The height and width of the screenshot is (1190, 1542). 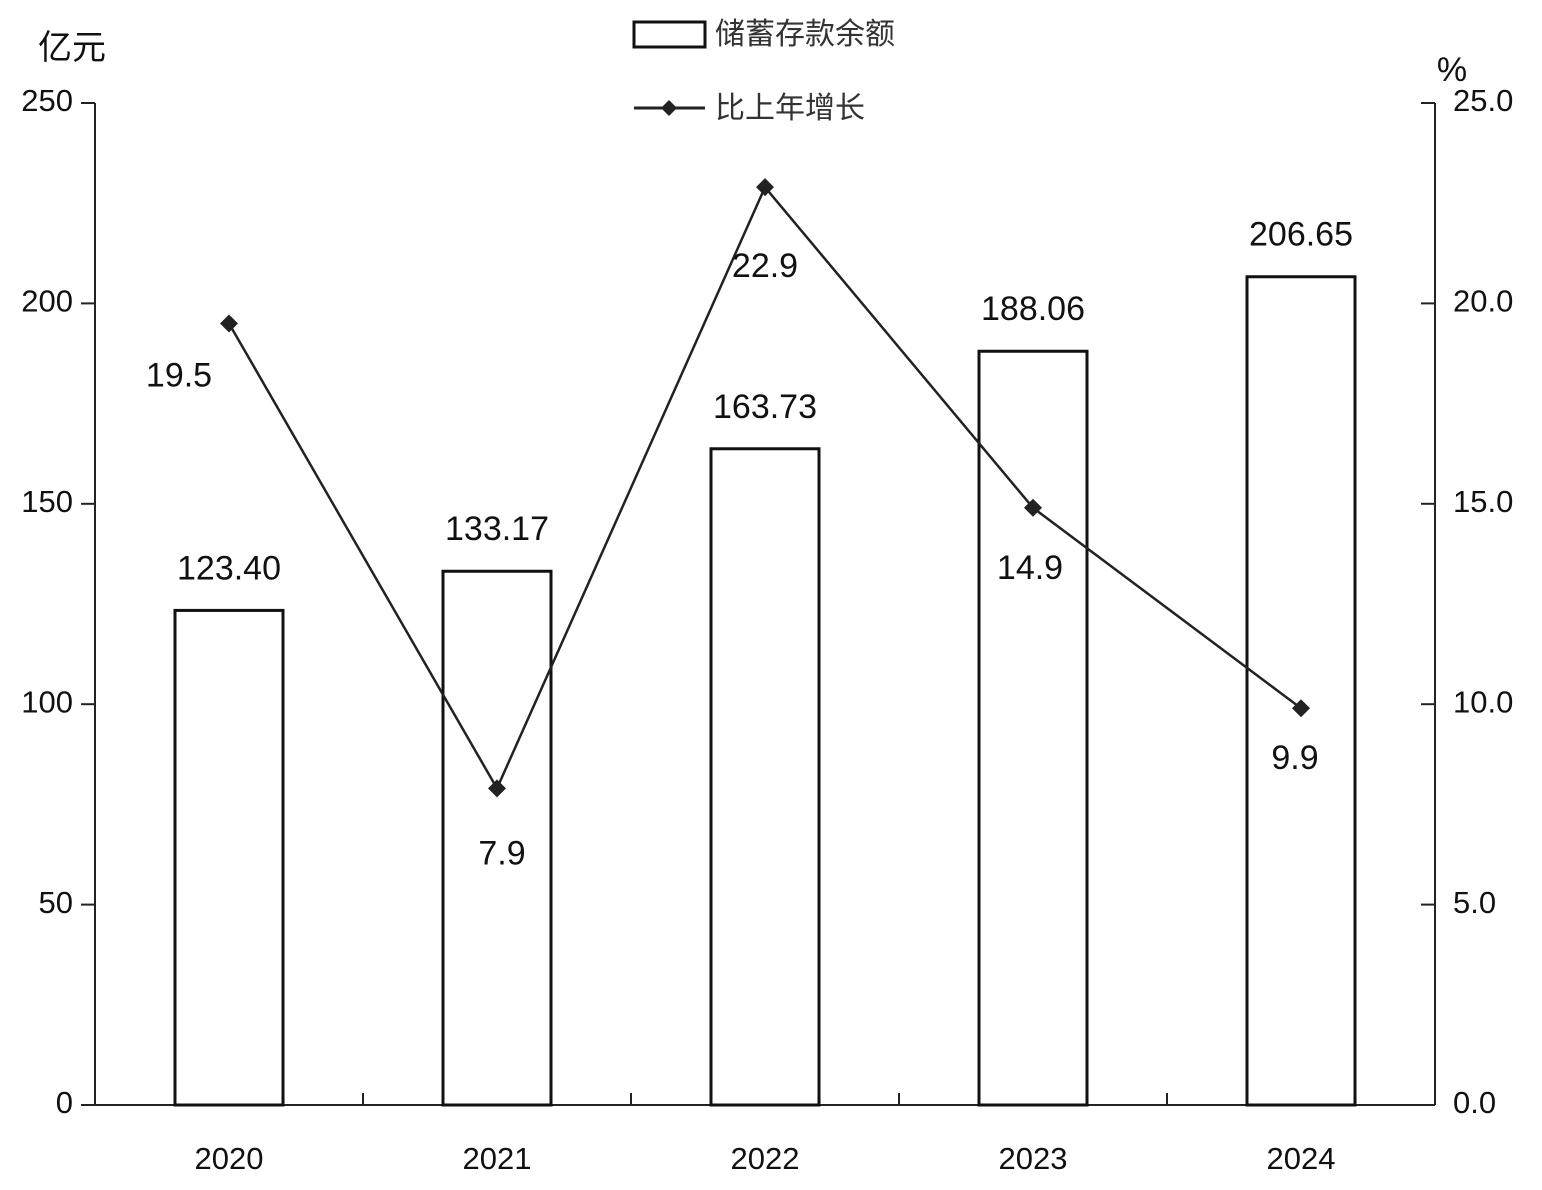 What do you see at coordinates (229, 568) in the screenshot?
I see `bar-value-label: 123.40` at bounding box center [229, 568].